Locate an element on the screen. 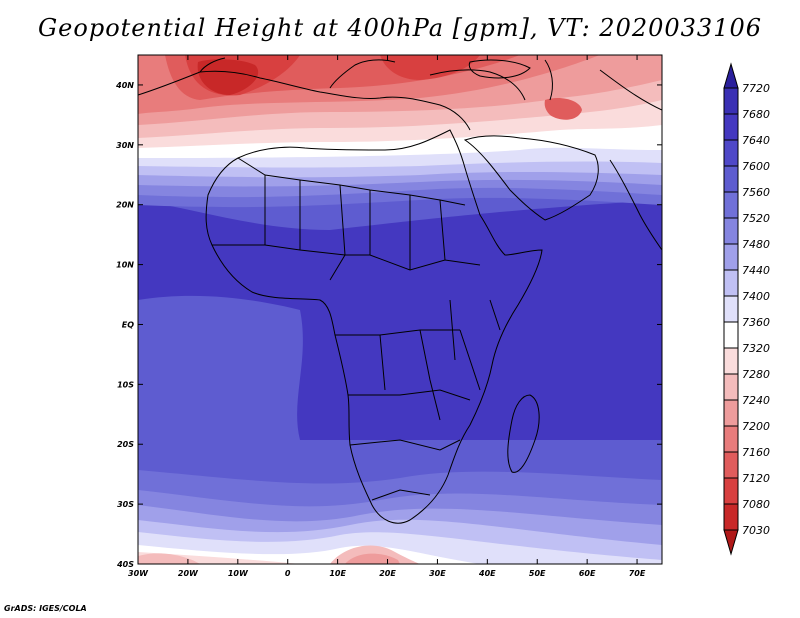 Image resolution: width=800 pixels, height=618 pixels. x-tick-label: 10E is located at coordinates (337, 573).